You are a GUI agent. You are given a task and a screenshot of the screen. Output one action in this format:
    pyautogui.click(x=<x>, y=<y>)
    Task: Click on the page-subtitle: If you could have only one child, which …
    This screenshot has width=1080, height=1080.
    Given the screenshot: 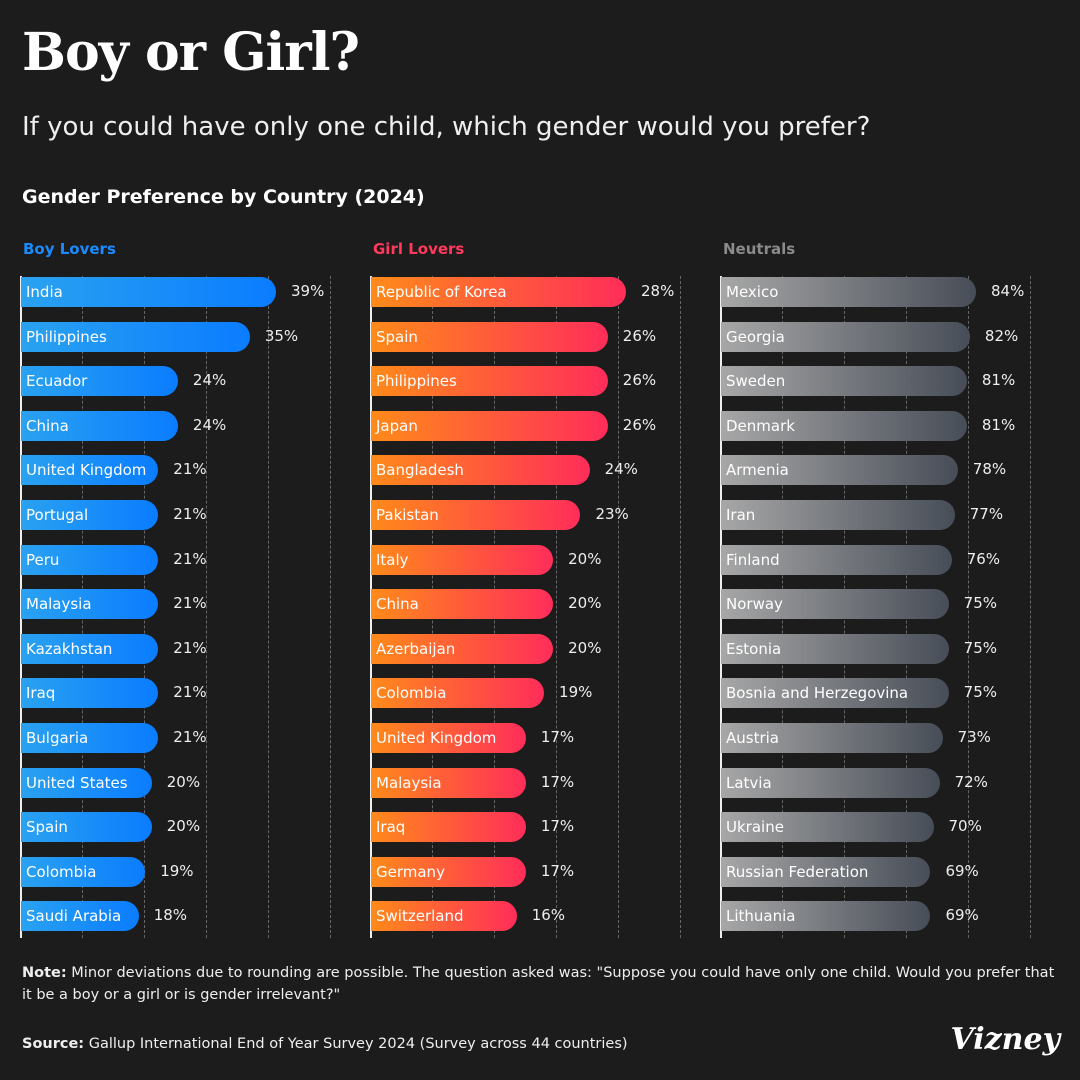 What is the action you would take?
    pyautogui.click(x=446, y=127)
    